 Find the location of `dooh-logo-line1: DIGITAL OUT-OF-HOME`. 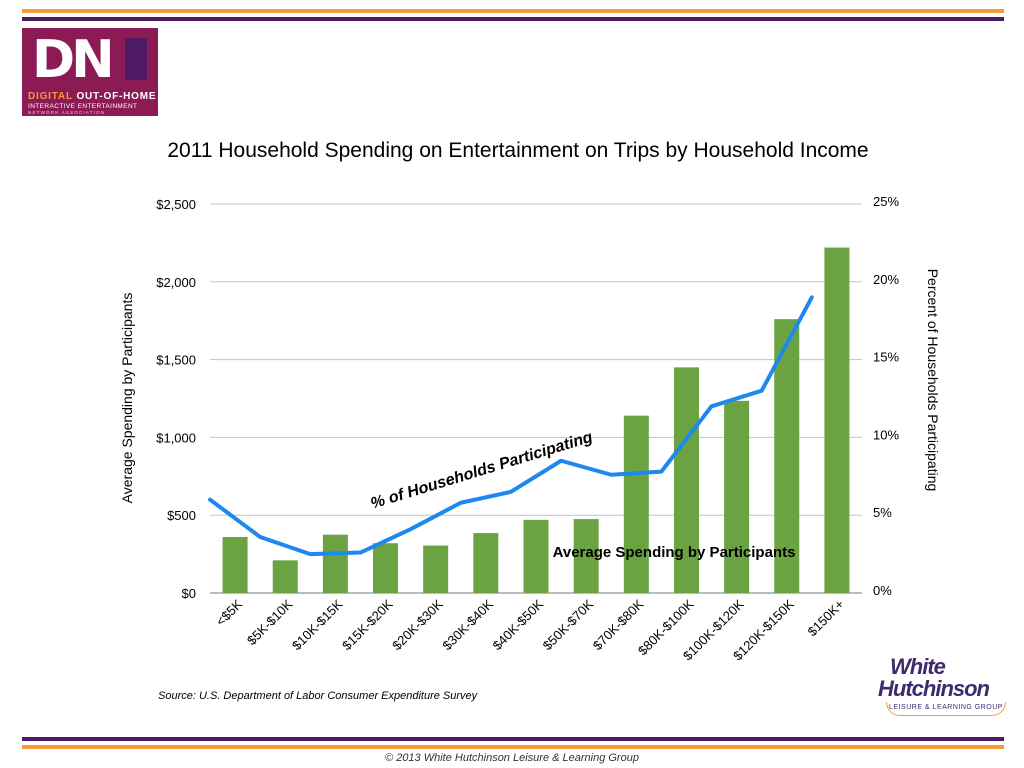

dooh-logo-line1: DIGITAL OUT-OF-HOME is located at coordinates (92, 96).